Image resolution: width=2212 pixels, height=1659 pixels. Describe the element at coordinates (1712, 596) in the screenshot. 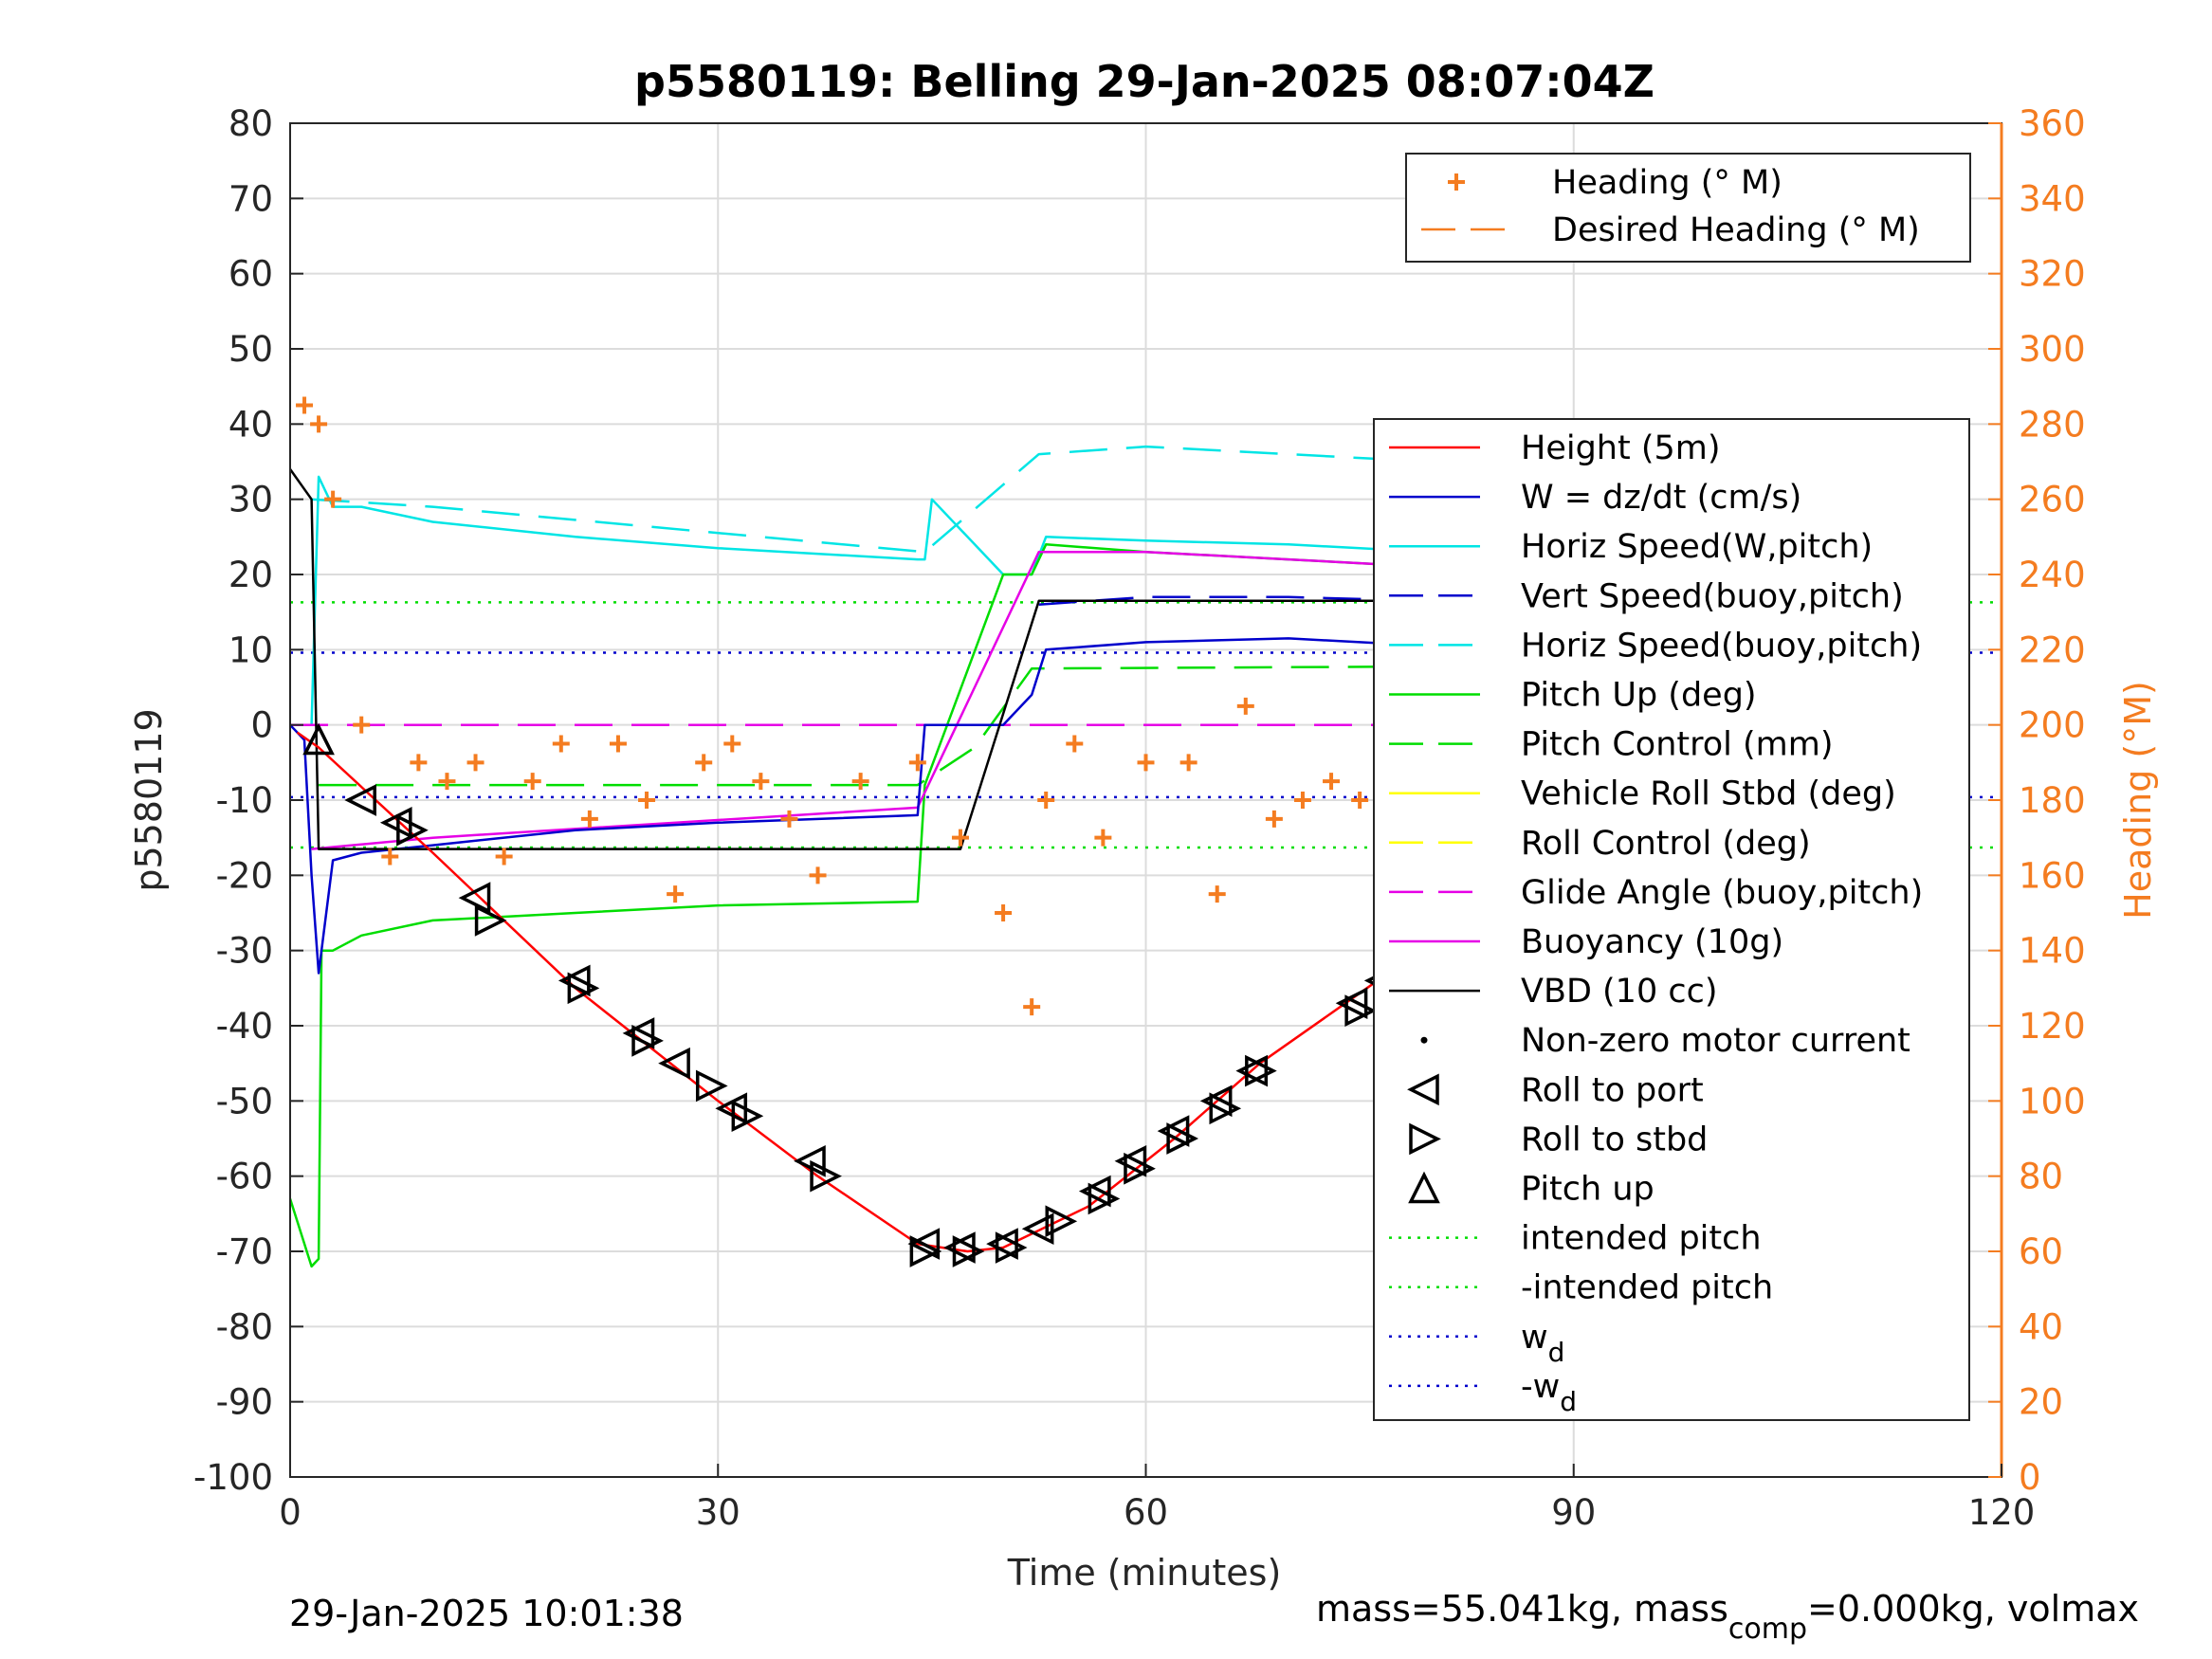

I see `legend-label: Vert Speed(buoy,pitch)` at that location.